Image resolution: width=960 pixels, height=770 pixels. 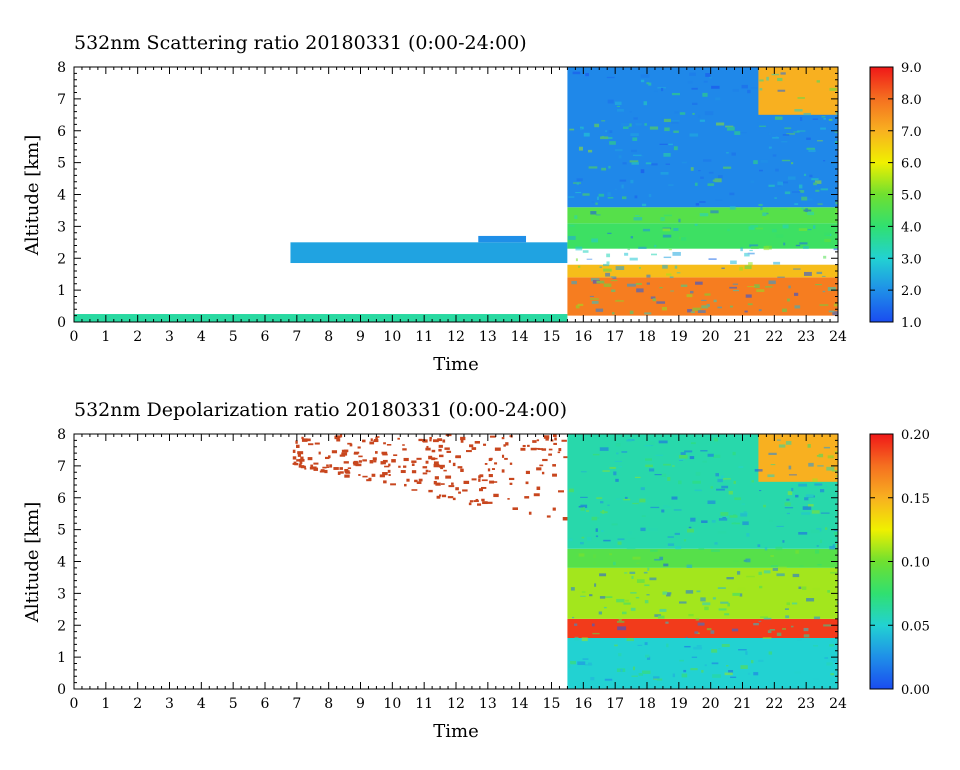 I want to click on x-tick-label: 1, so click(x=105, y=704).